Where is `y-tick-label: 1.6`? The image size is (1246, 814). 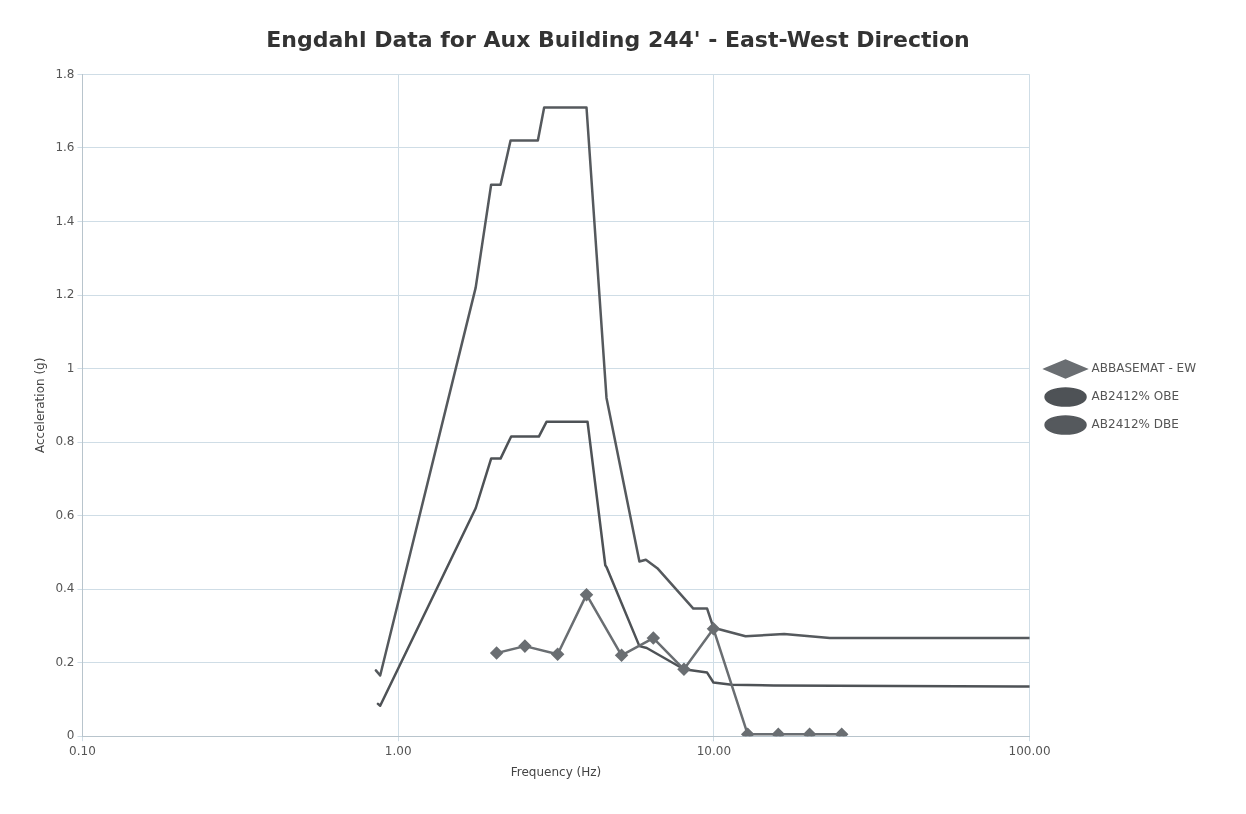 y-tick-label: 1.6 is located at coordinates (65, 147).